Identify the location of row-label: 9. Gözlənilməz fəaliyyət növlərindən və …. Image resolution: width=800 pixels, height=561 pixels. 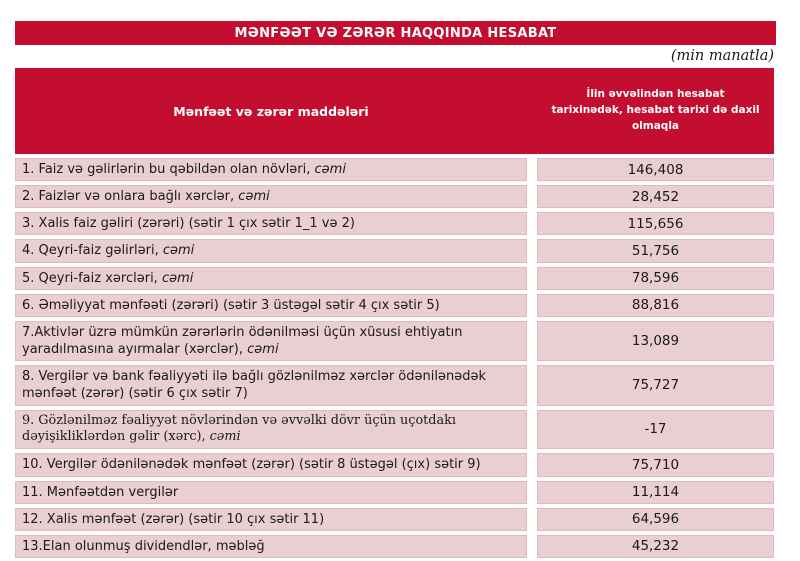
(271, 427).